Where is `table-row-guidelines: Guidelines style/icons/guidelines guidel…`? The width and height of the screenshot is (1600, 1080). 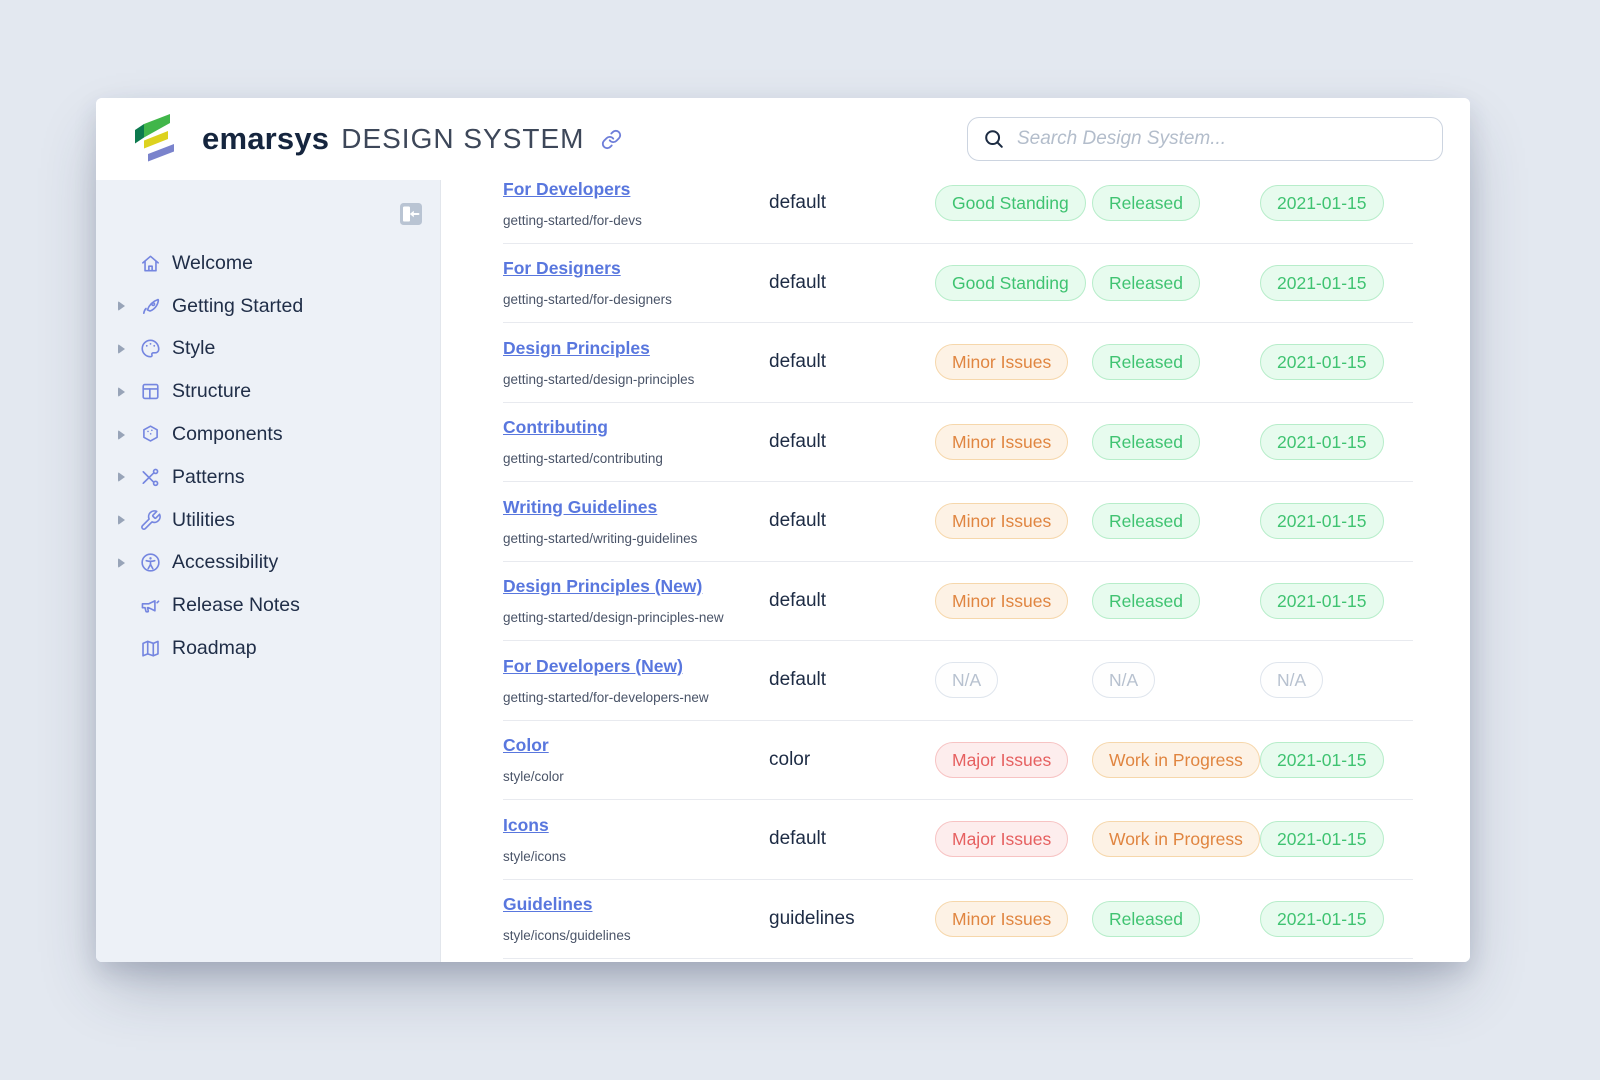
table-row-guidelines: Guidelines style/icons/guidelines guidel… is located at coordinates (958, 919).